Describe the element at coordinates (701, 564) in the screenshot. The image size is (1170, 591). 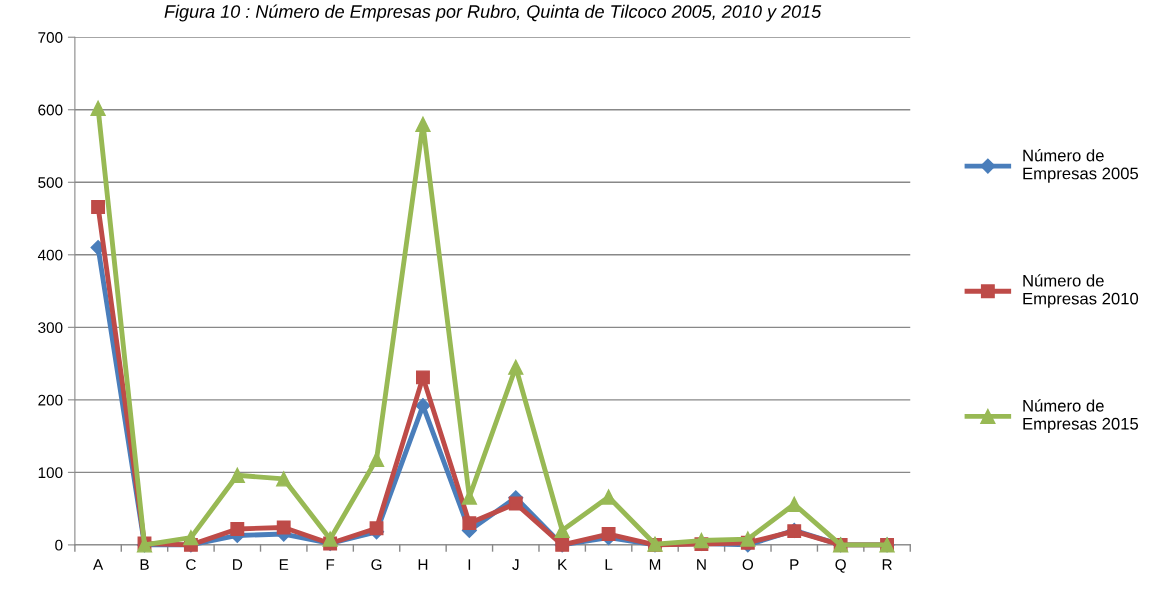
I see `x-tick-label: N` at that location.